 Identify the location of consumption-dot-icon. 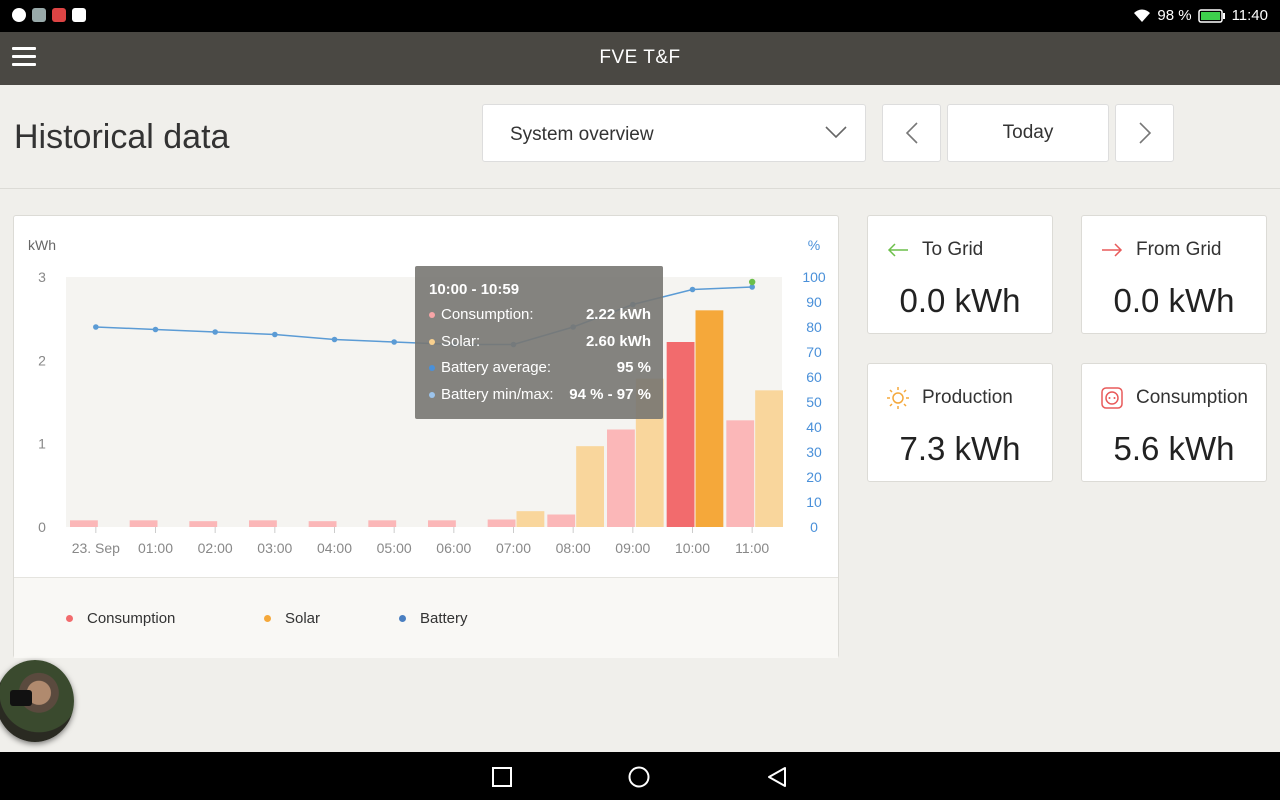
(69, 618).